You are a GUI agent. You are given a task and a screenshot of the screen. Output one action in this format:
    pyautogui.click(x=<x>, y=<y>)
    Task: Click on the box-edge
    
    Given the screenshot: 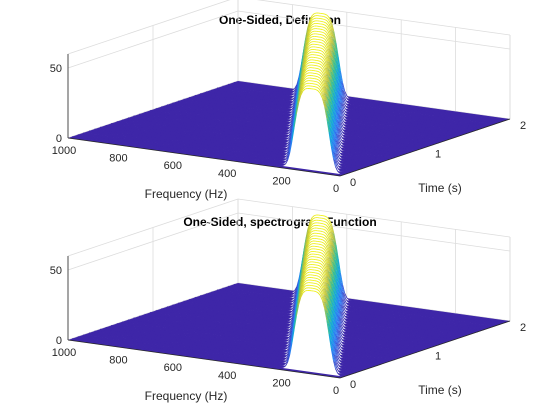 What is the action you would take?
    pyautogui.click(x=374, y=218)
    